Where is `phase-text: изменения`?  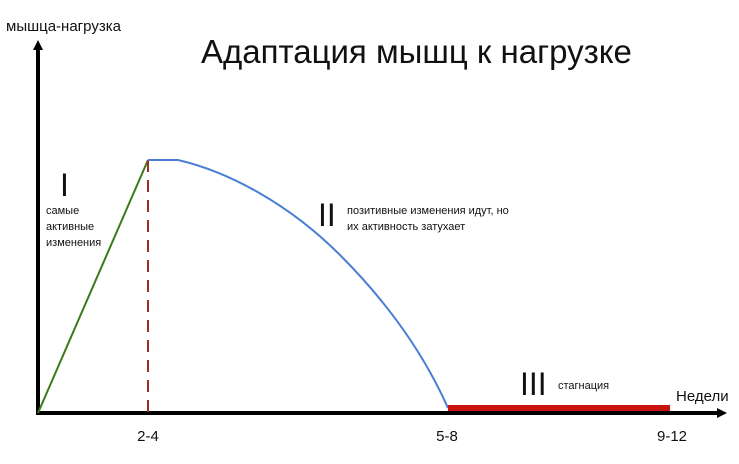
phase-text: изменения is located at coordinates (73, 243).